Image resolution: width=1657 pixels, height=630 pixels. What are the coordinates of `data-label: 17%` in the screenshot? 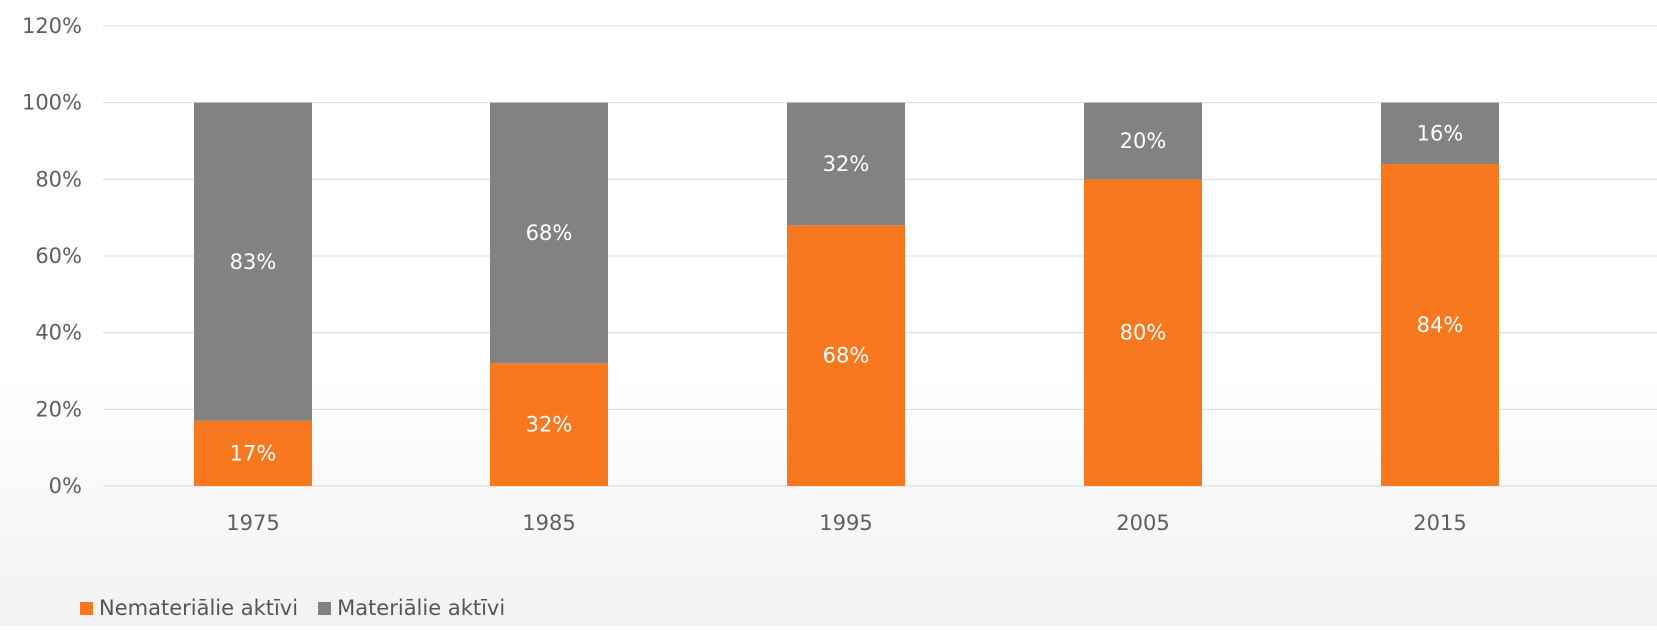 It's located at (253, 453).